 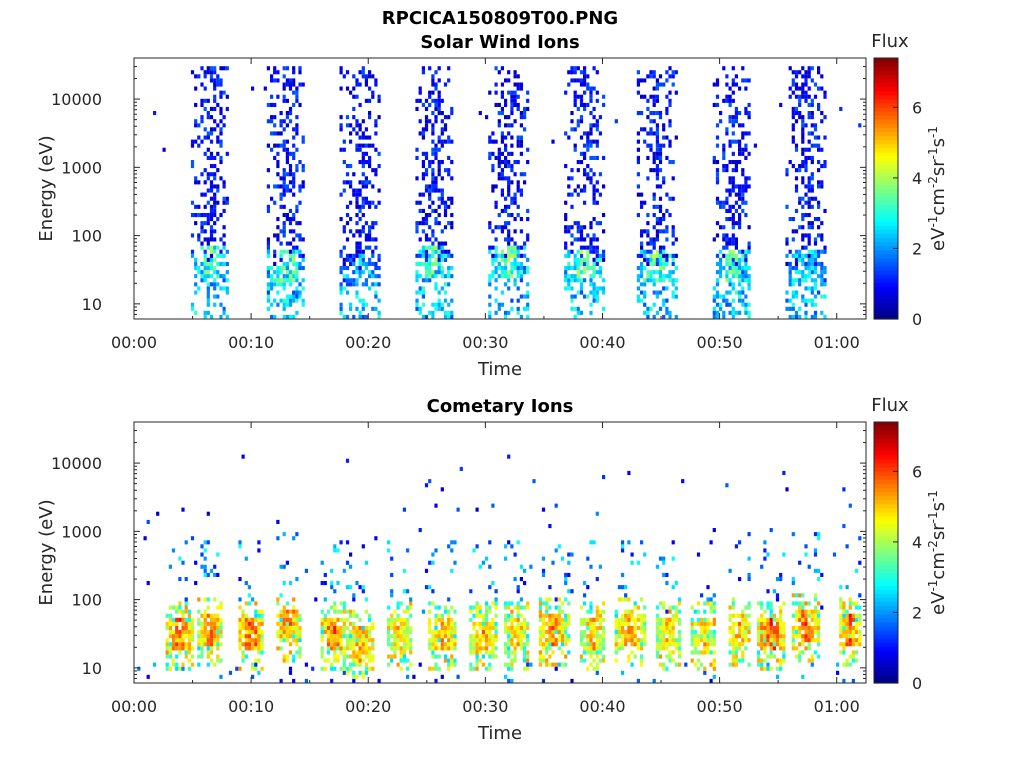 What do you see at coordinates (937, 552) in the screenshot?
I see `colorbar-unit-label: eV-1cm-2sr-1s-1` at bounding box center [937, 552].